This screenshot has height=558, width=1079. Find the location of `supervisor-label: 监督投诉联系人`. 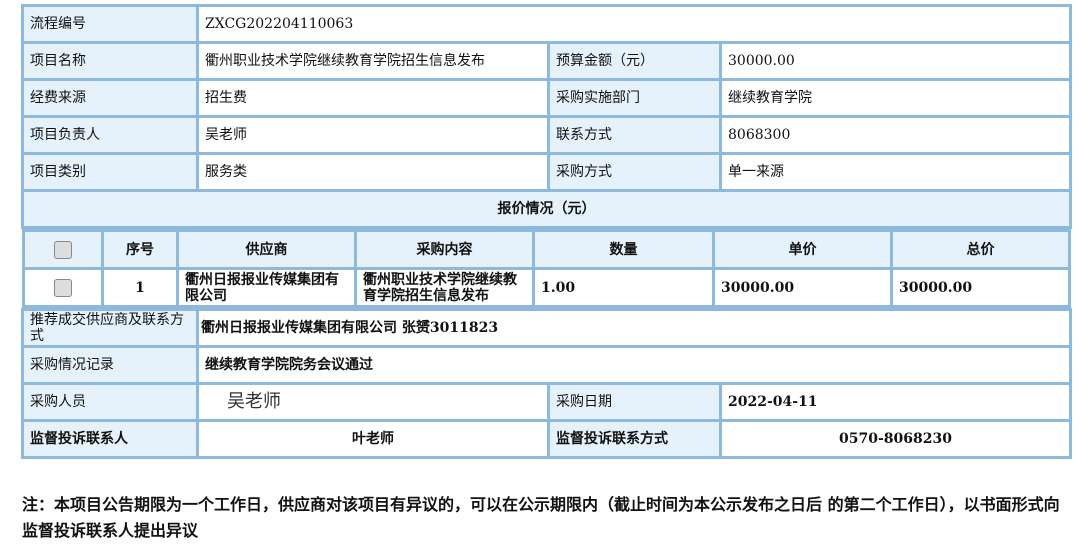

supervisor-label: 监督投诉联系人 is located at coordinates (110, 439).